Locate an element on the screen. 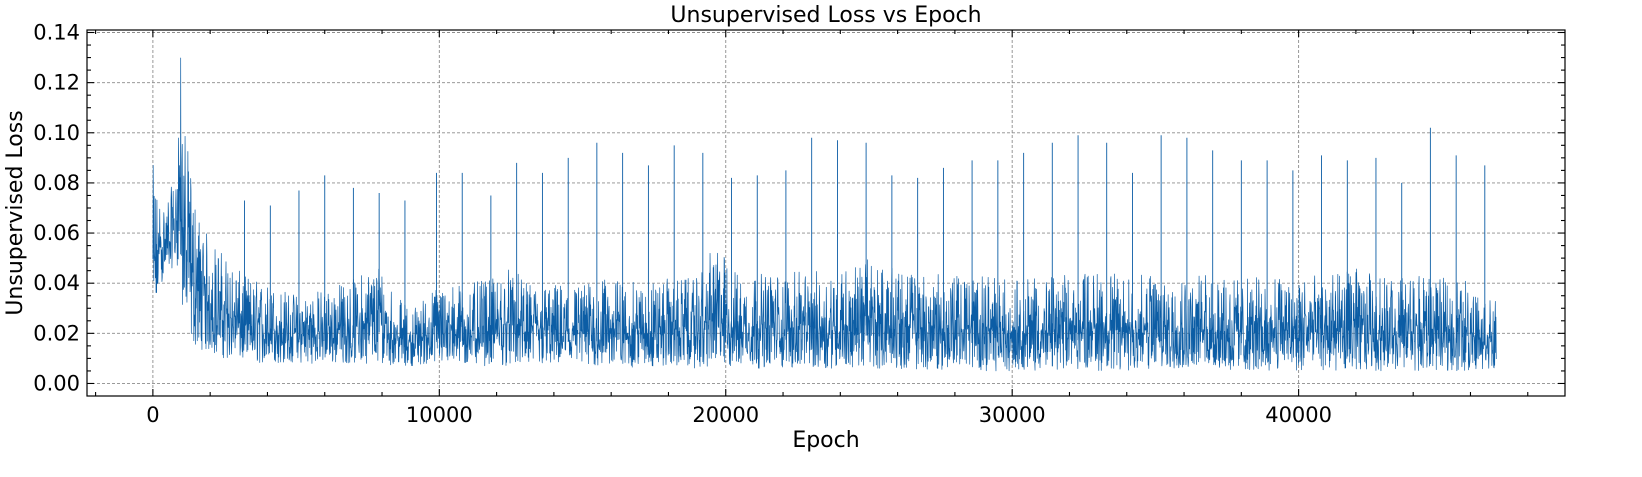 The image size is (1642, 477). x-tick-label: 20000 is located at coordinates (725, 415).